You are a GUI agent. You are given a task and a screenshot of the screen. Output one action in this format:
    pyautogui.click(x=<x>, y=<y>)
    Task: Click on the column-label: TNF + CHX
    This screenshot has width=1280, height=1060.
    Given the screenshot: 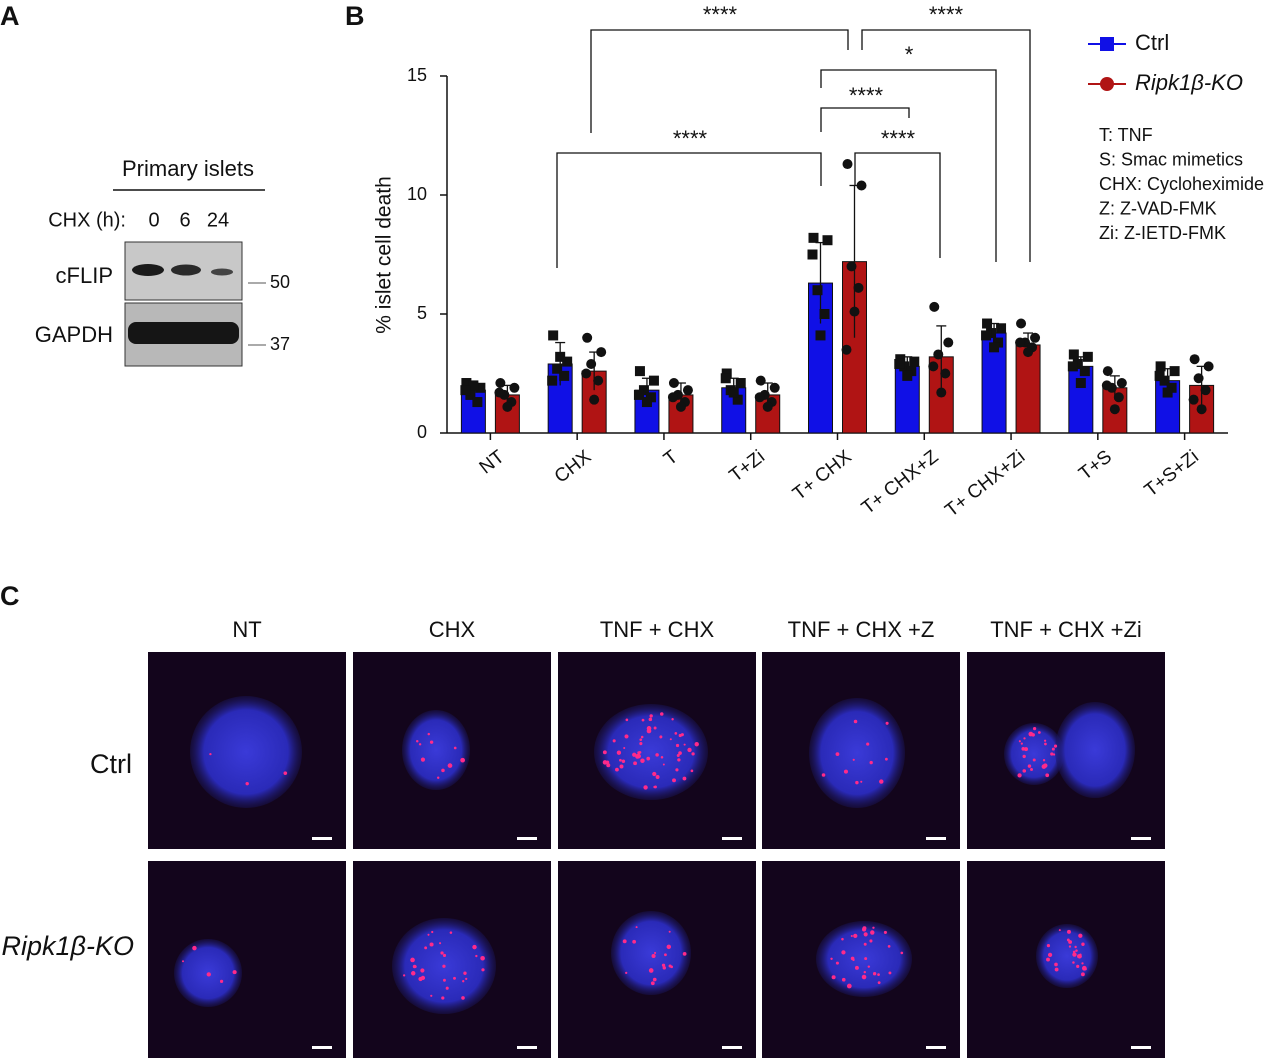 What is the action you would take?
    pyautogui.click(x=657, y=629)
    